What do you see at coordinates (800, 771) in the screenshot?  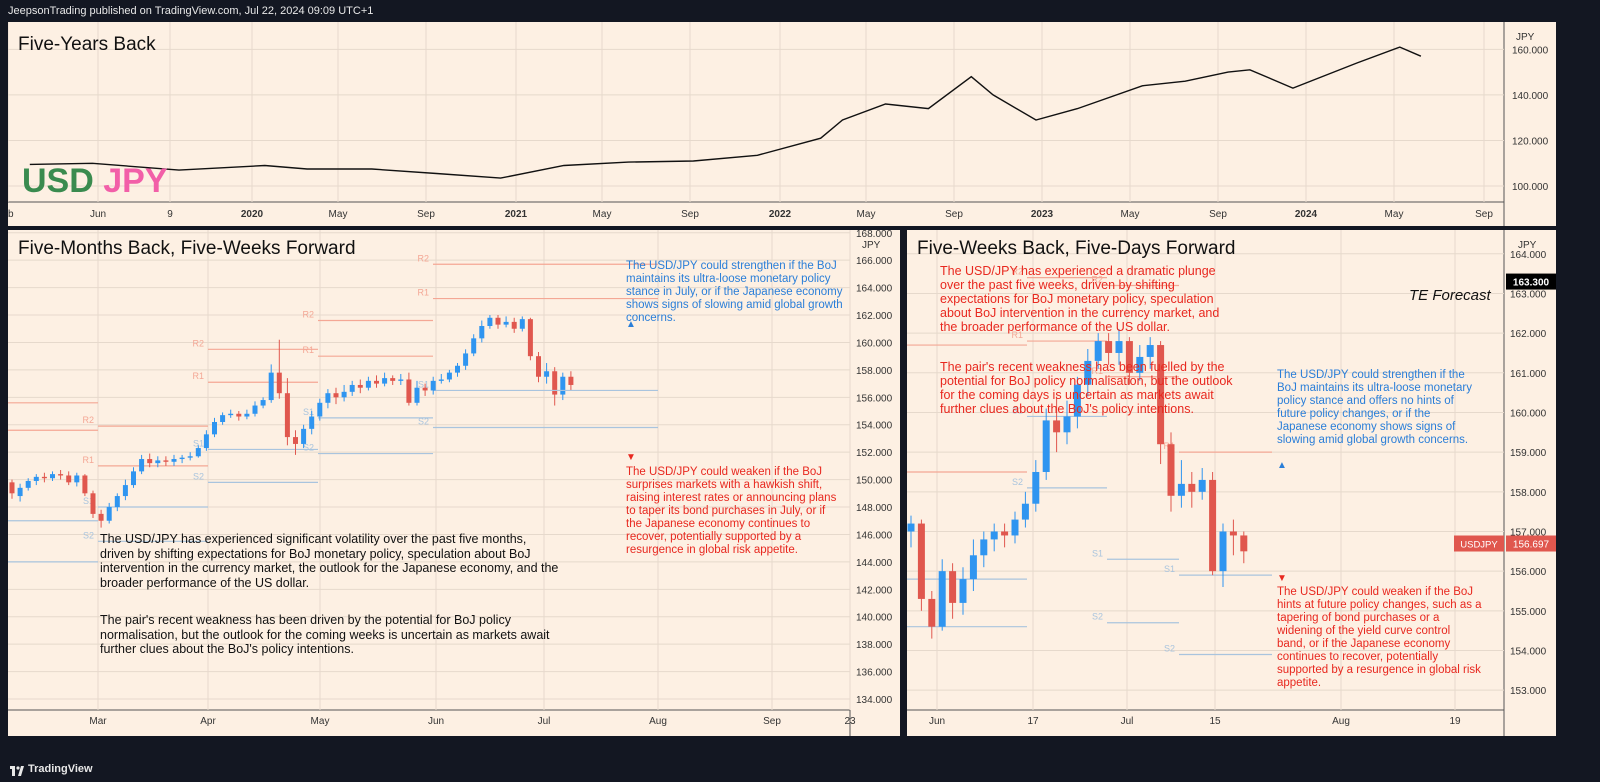 I see `footer: TradingView` at bounding box center [800, 771].